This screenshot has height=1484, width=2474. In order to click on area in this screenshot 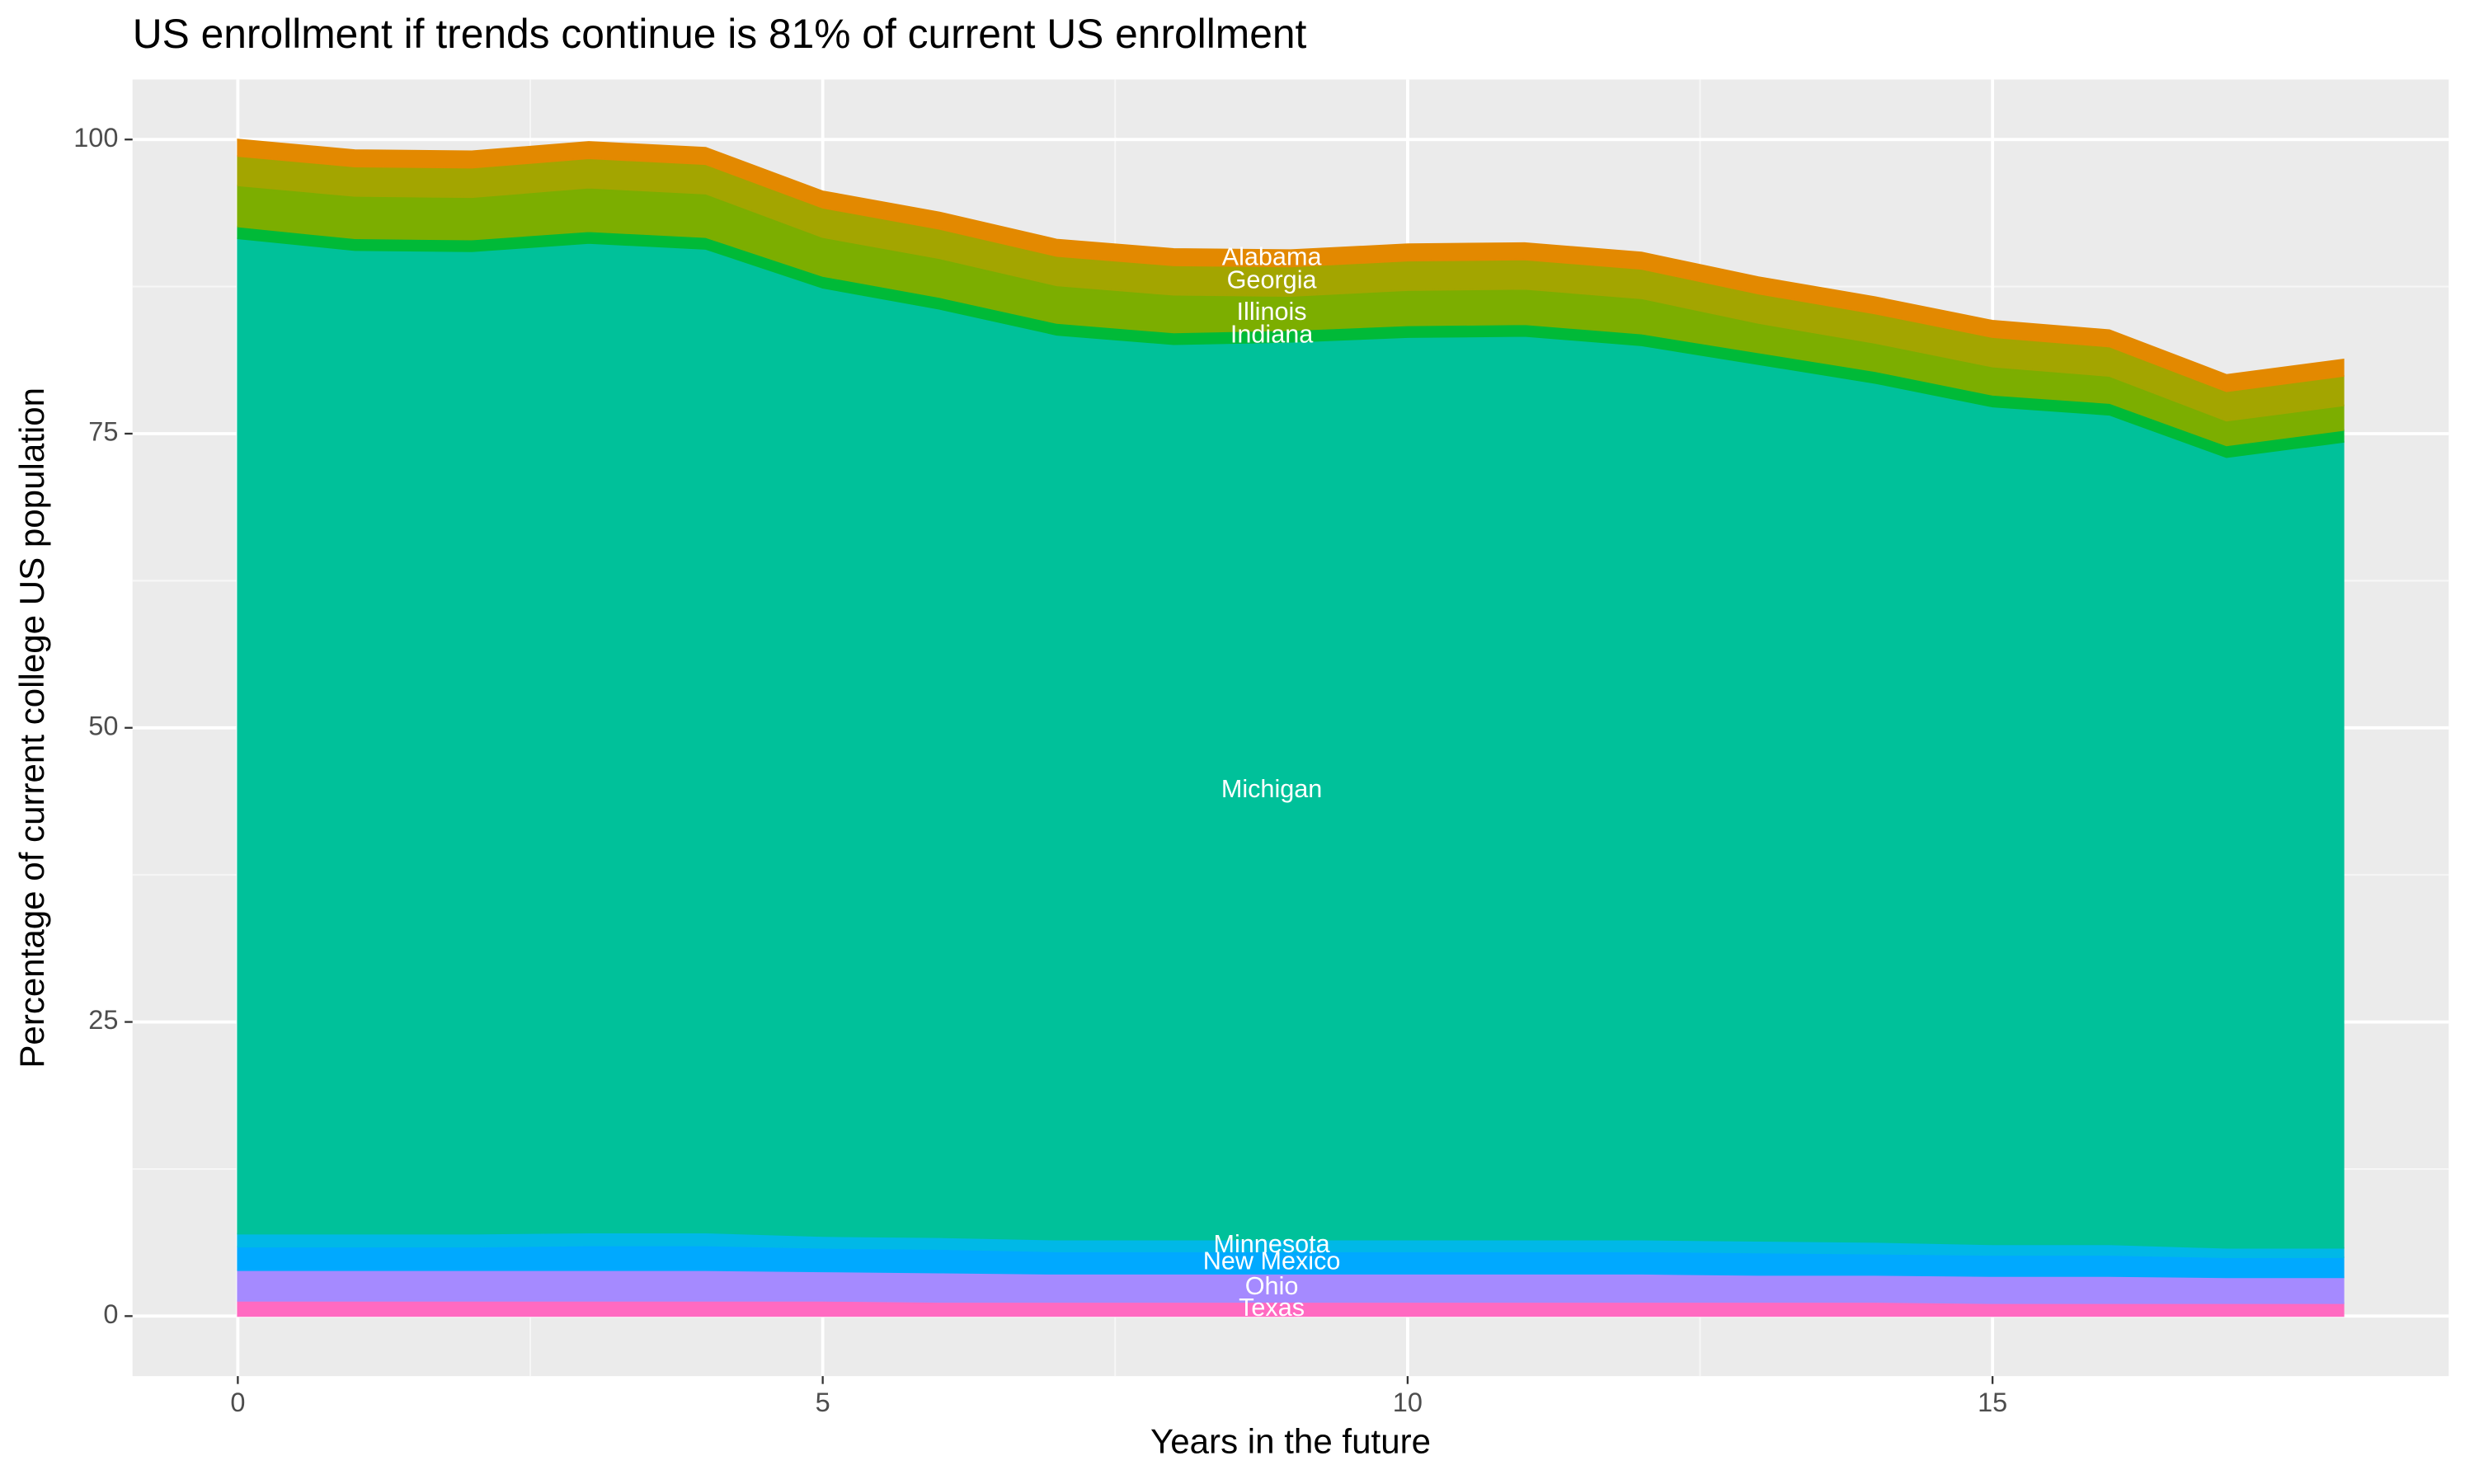, I will do `click(1291, 265)`.